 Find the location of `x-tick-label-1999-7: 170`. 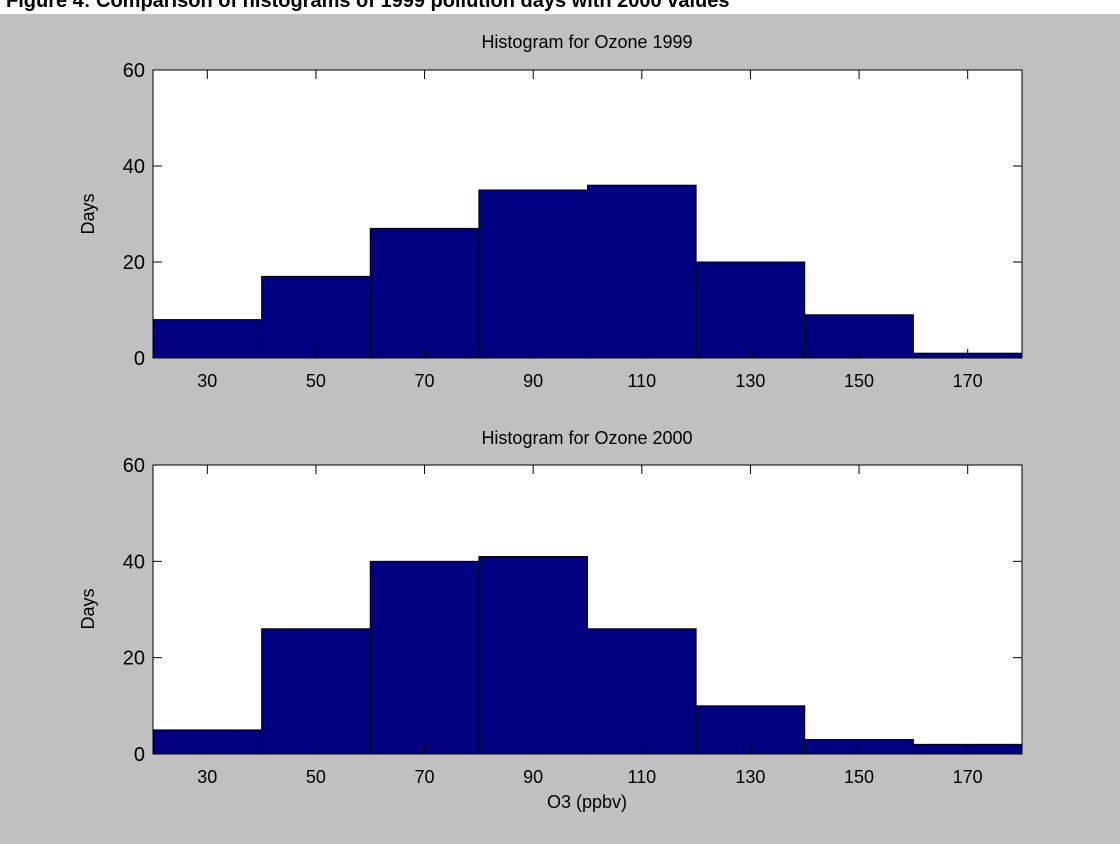

x-tick-label-1999-7: 170 is located at coordinates (968, 381).